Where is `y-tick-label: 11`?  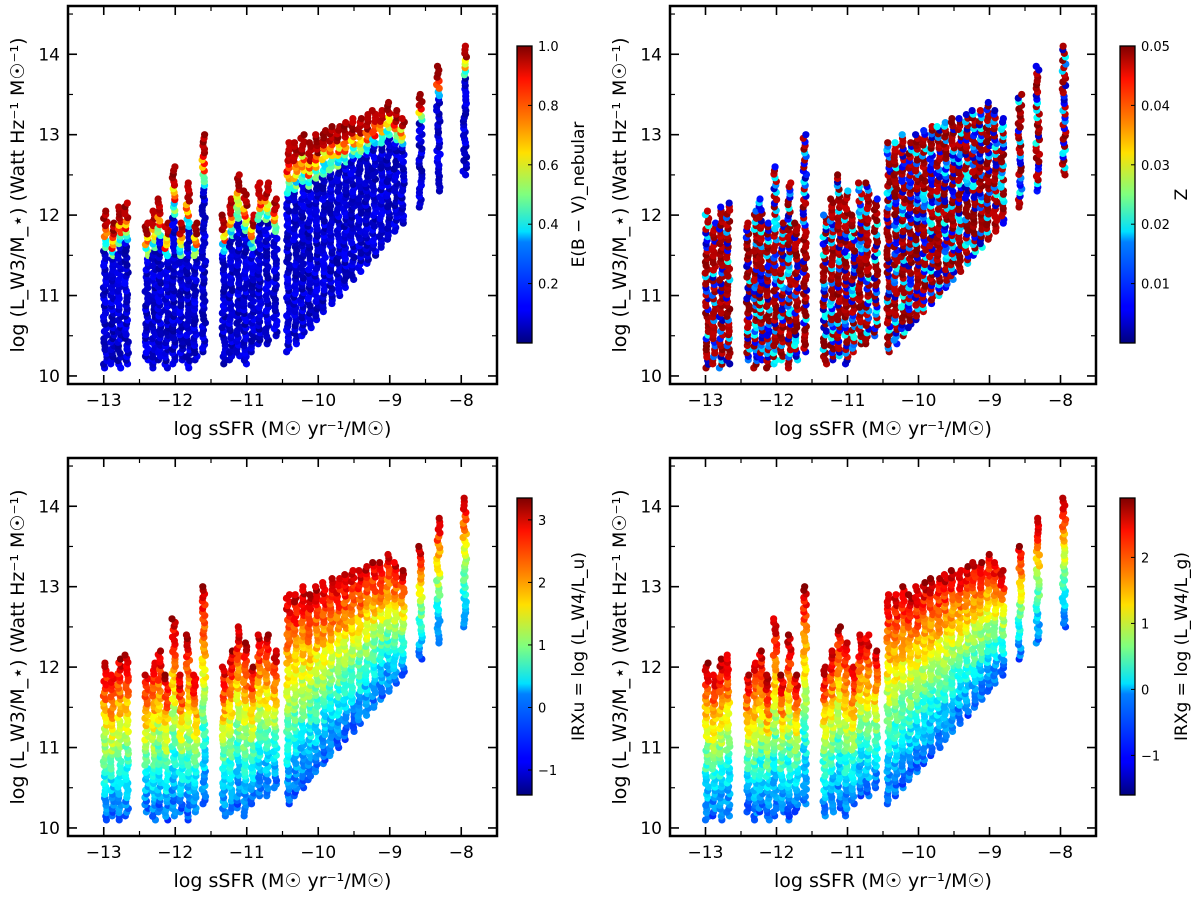
y-tick-label: 11 is located at coordinates (49, 297).